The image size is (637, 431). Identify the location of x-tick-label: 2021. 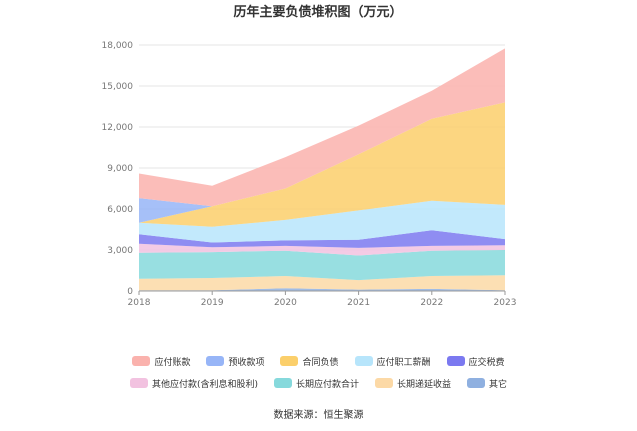
(358, 303).